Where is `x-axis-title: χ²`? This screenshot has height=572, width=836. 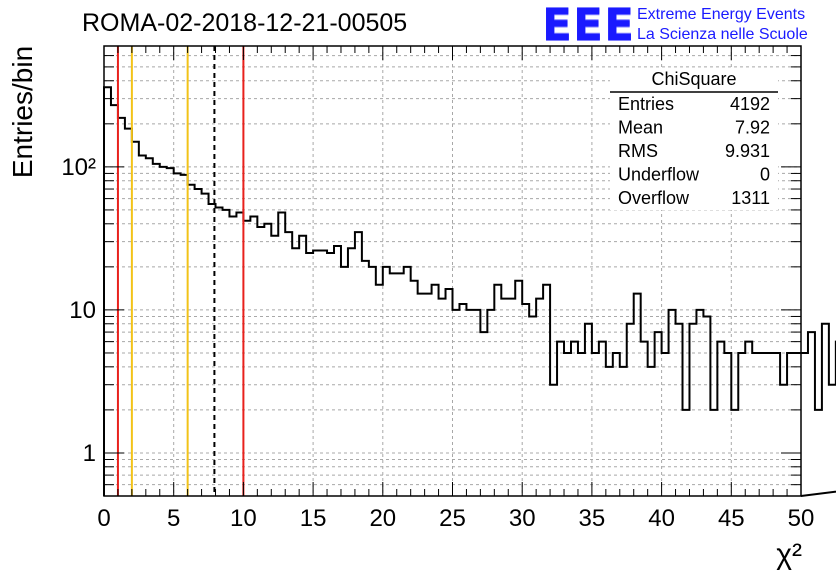
x-axis-title: χ² is located at coordinates (789, 554).